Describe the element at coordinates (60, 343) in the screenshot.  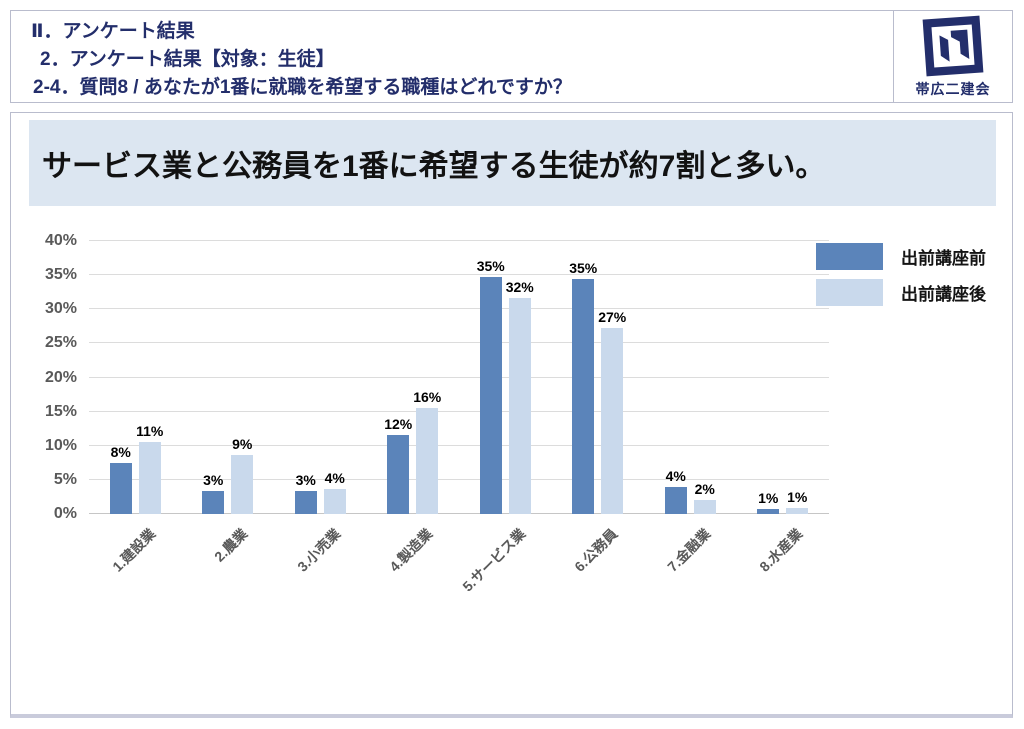
I see `y-axis-tick-label: 25%` at that location.